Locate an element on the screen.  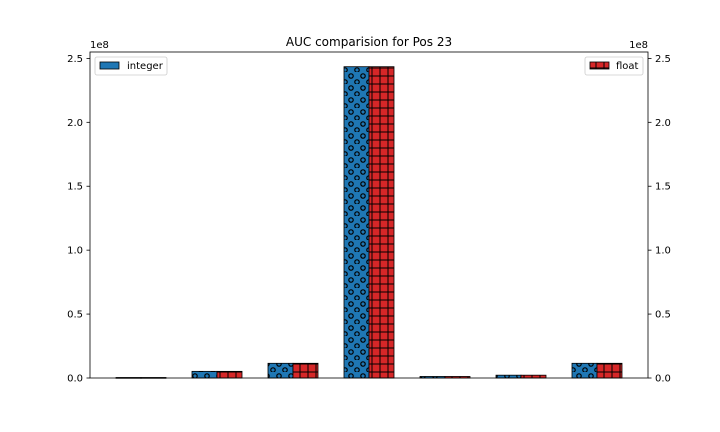
legend-right-frame is located at coordinates (614, 66).